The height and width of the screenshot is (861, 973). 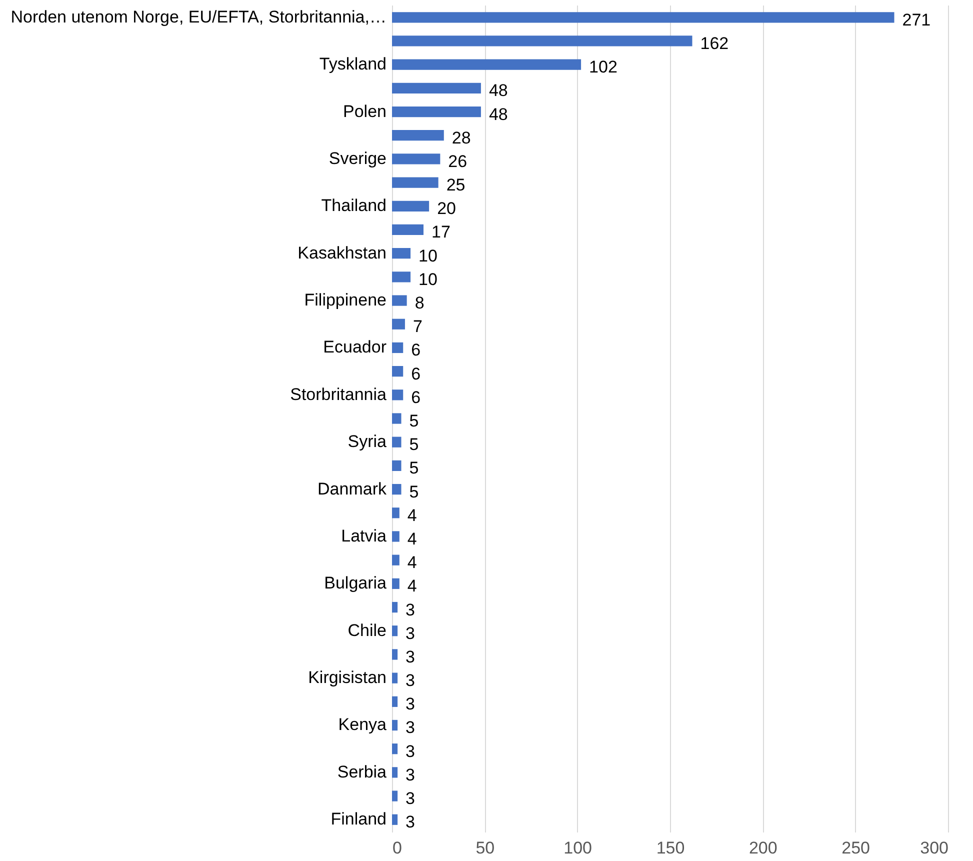 What do you see at coordinates (714, 43) in the screenshot?
I see `data-label: 162` at bounding box center [714, 43].